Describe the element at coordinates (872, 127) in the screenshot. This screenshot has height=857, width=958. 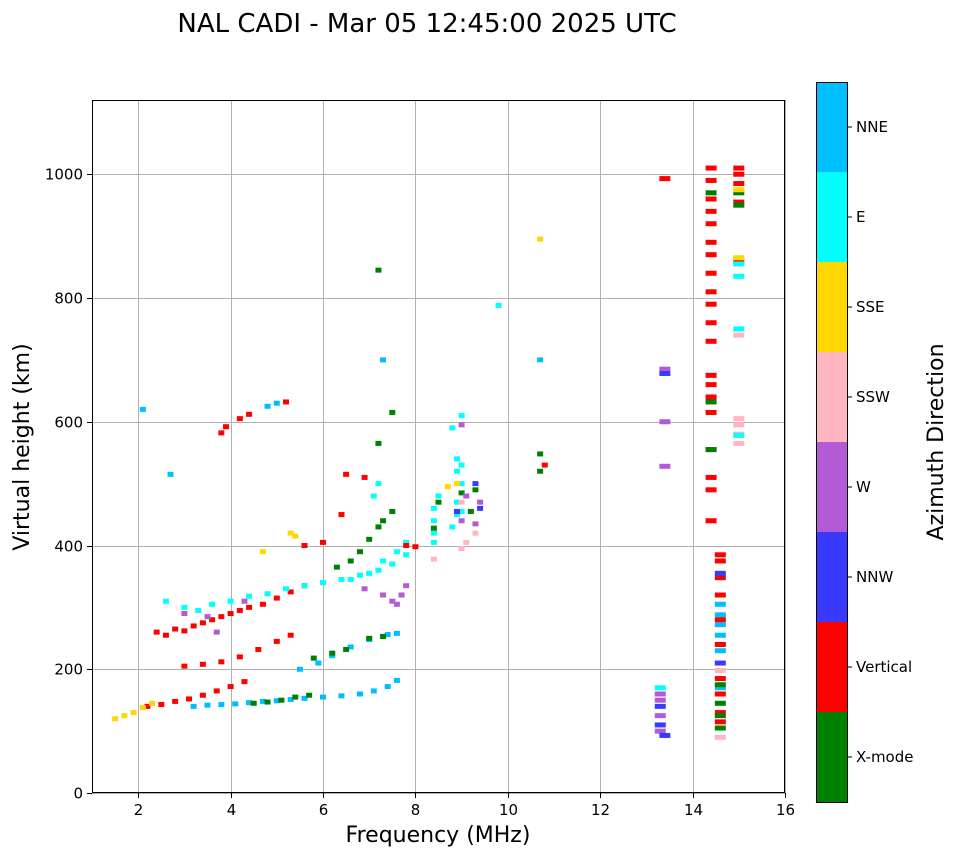
I see `colorbar-category-label: NNE` at that location.